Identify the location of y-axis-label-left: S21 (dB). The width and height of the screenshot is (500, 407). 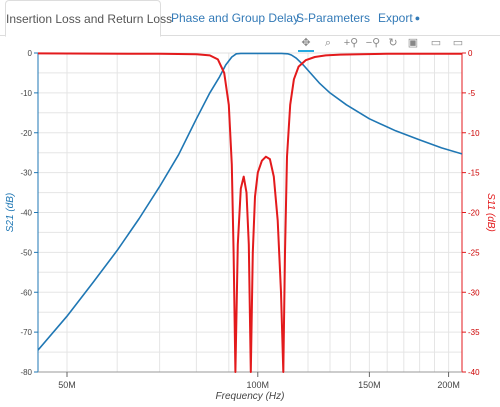
(10, 212).